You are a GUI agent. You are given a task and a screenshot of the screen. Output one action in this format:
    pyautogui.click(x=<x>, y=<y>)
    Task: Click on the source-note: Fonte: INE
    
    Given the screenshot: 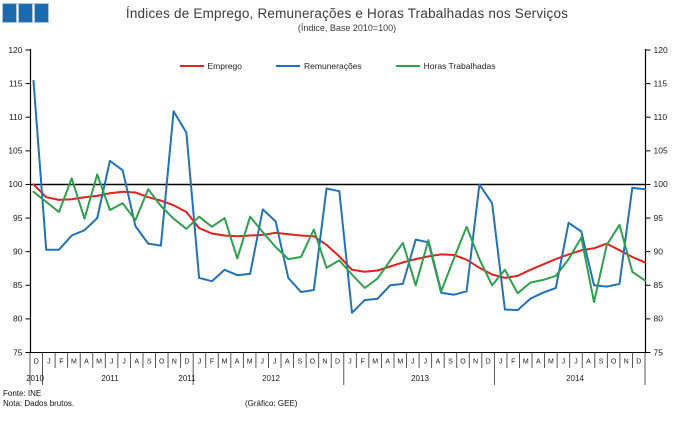 What is the action you would take?
    pyautogui.click(x=22, y=393)
    